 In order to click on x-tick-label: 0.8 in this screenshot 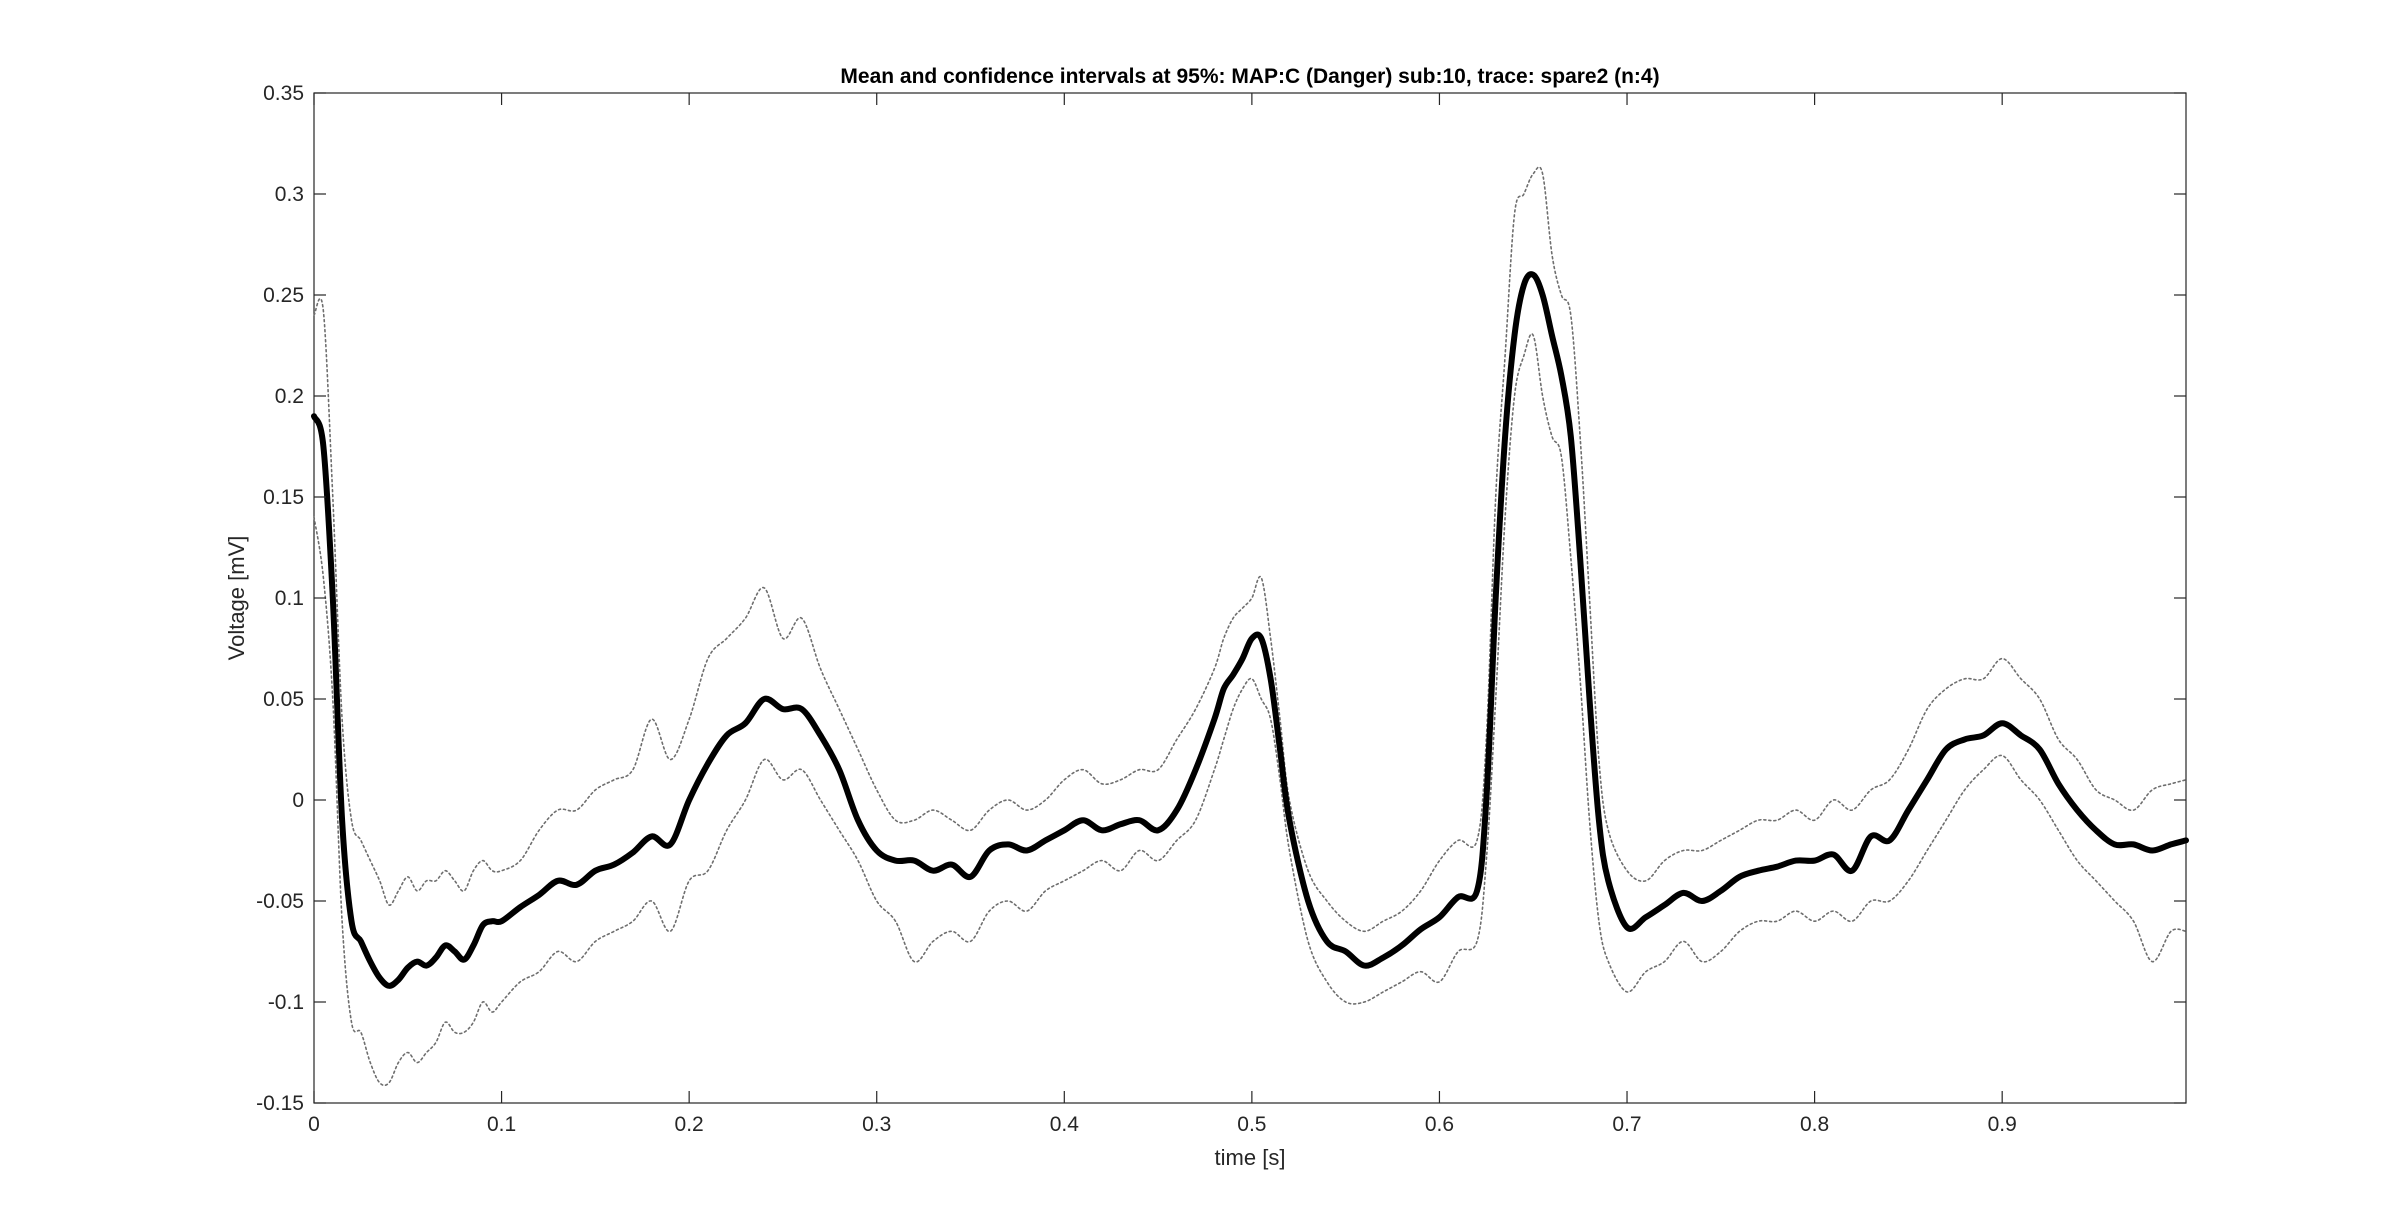, I will do `click(1814, 1124)`.